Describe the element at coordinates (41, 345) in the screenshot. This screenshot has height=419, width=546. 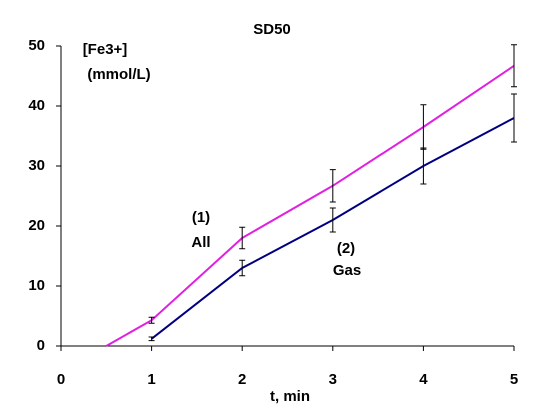
I see `y-tick-label: 0` at that location.